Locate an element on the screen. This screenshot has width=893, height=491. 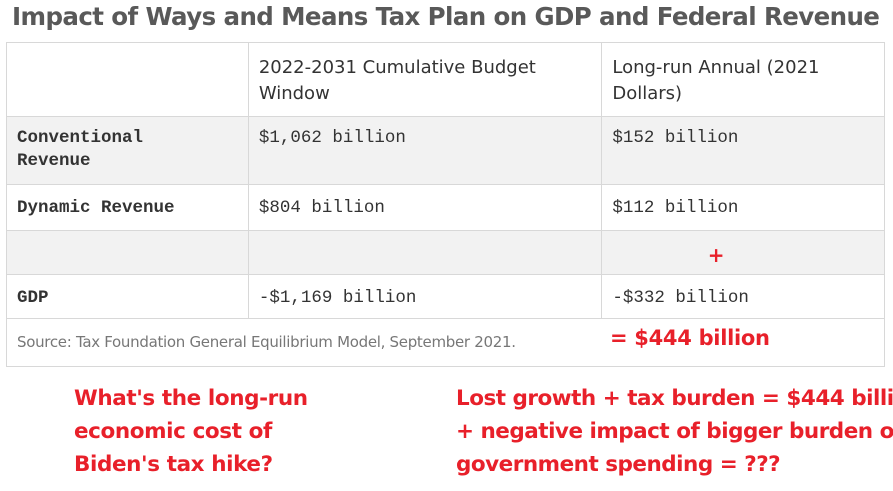
long-run-cell: -$332 billion is located at coordinates (743, 296).